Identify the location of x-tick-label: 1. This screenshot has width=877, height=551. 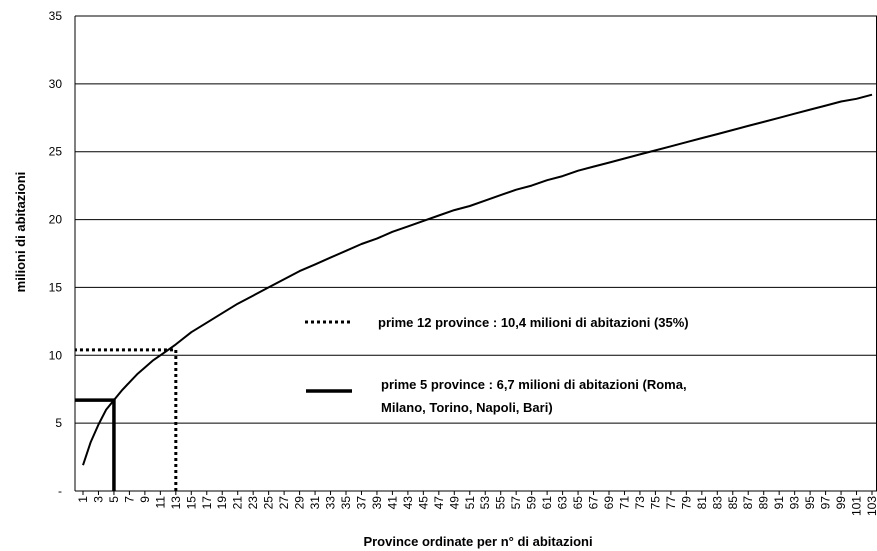
(83, 499).